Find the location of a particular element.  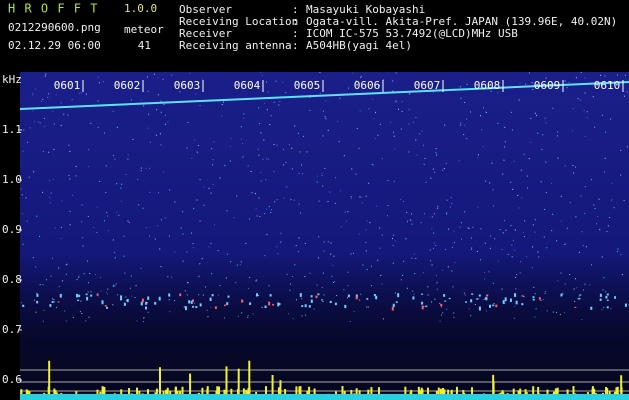

y-tick-label: 0.9 is located at coordinates (12, 229).